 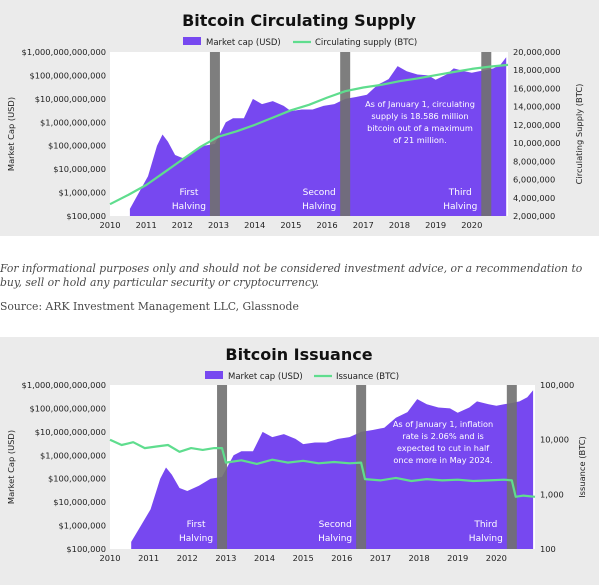 What do you see at coordinates (548, 549) in the screenshot?
I see `y-right-tick-label: 100` at bounding box center [548, 549].